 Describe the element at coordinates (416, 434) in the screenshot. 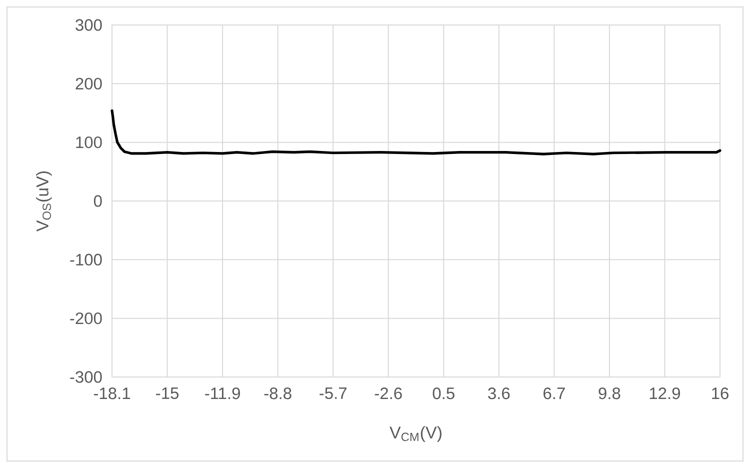

I see `x-axis-title: V$_{CM}$(V)` at that location.